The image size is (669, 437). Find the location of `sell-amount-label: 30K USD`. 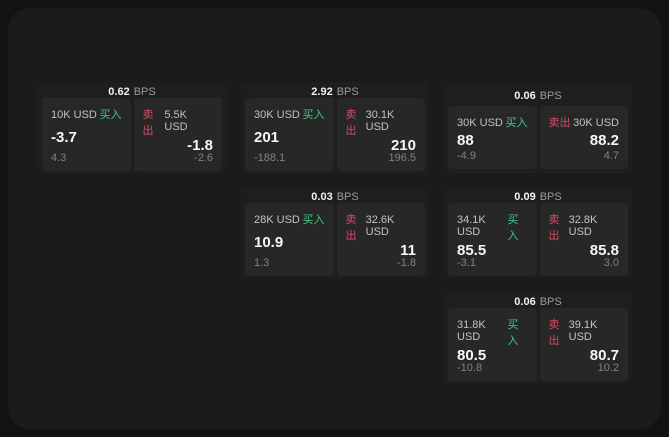

sell-amount-label: 30K USD is located at coordinates (596, 123).